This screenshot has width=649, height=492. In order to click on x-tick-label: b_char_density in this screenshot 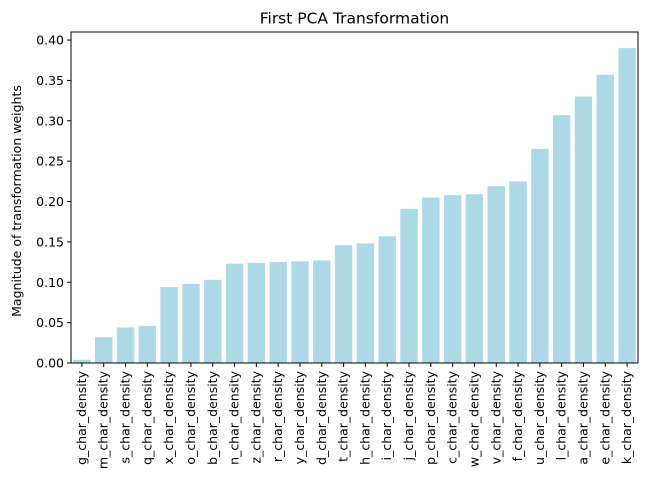, I will do `click(212, 417)`.